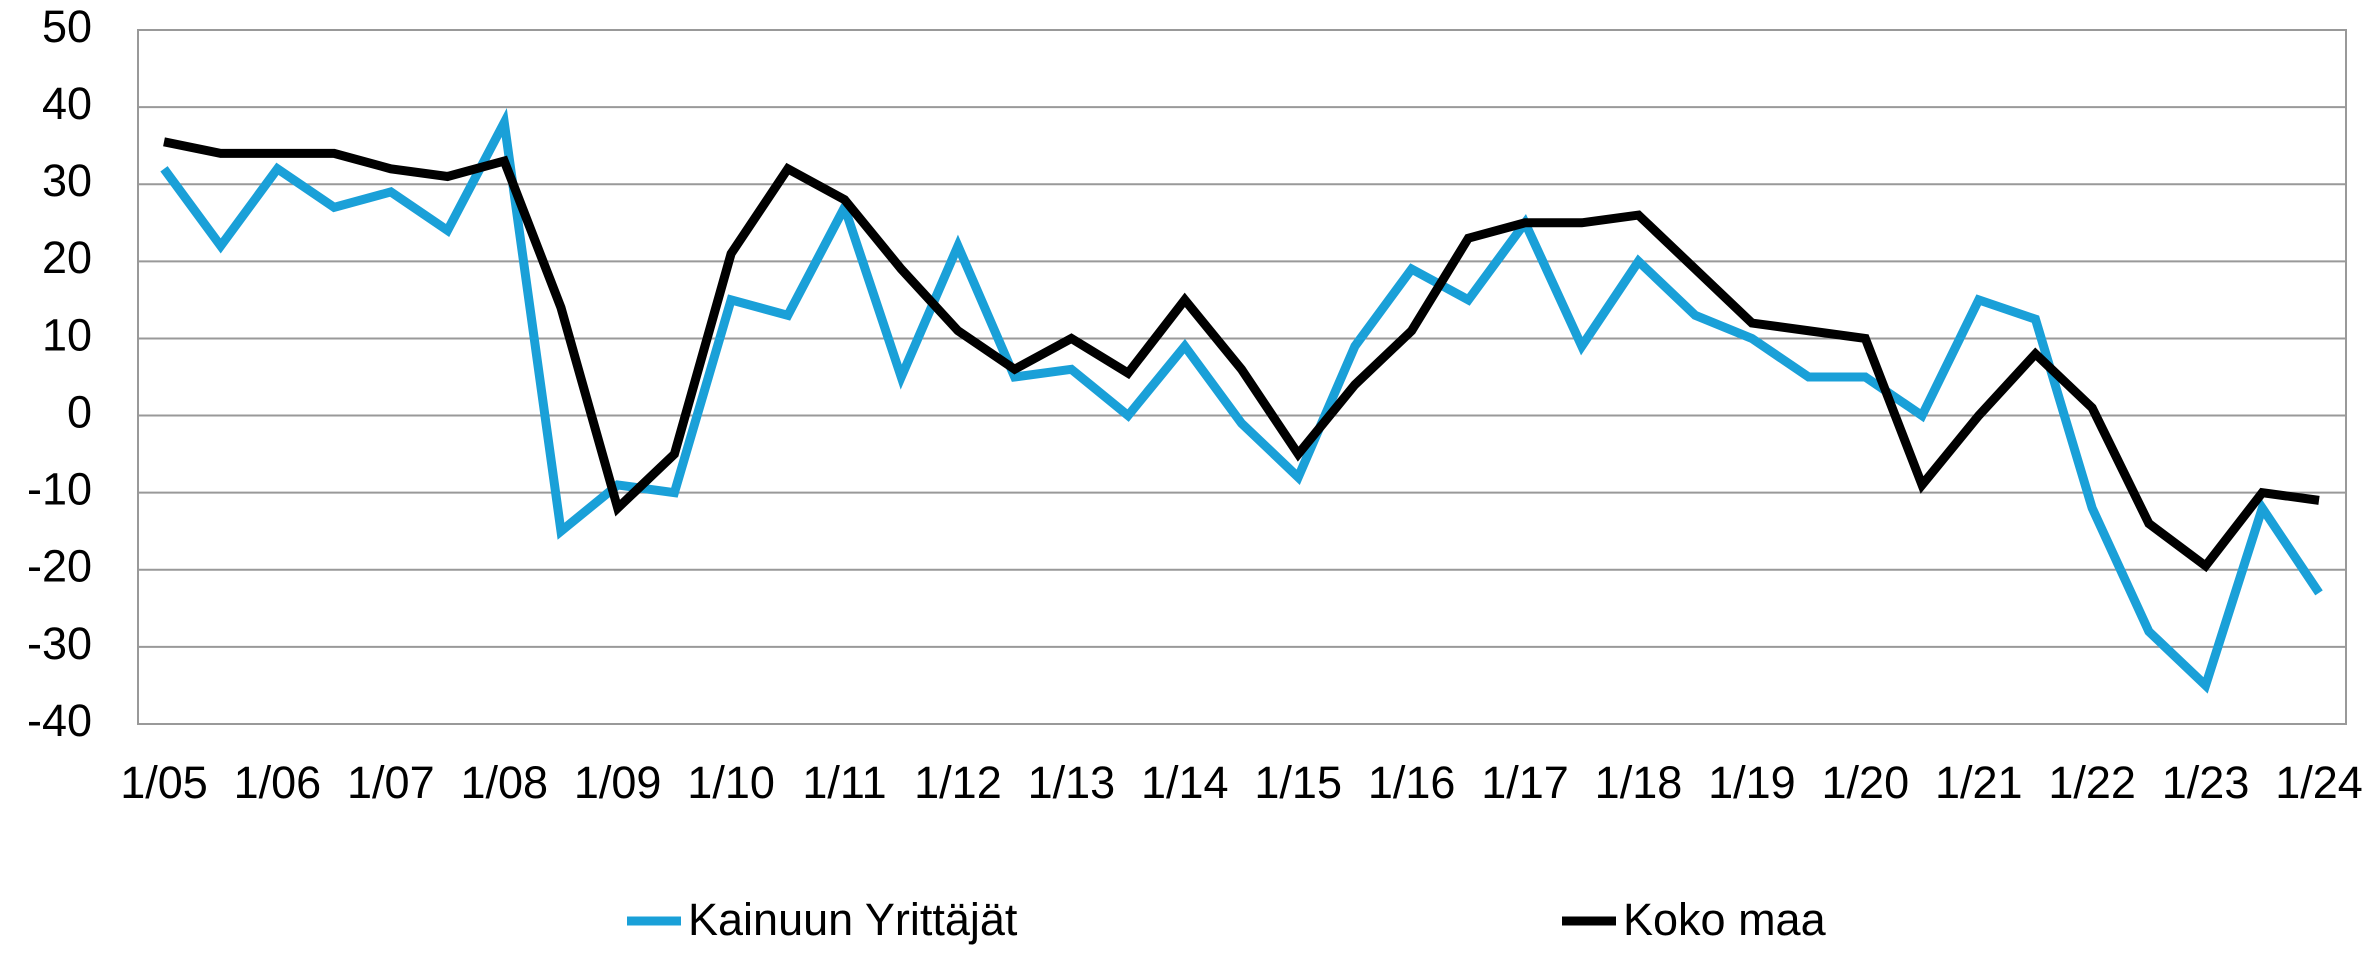 The width and height of the screenshot is (2374, 960). Describe the element at coordinates (67, 103) in the screenshot. I see `y-tick-label: 40` at that location.